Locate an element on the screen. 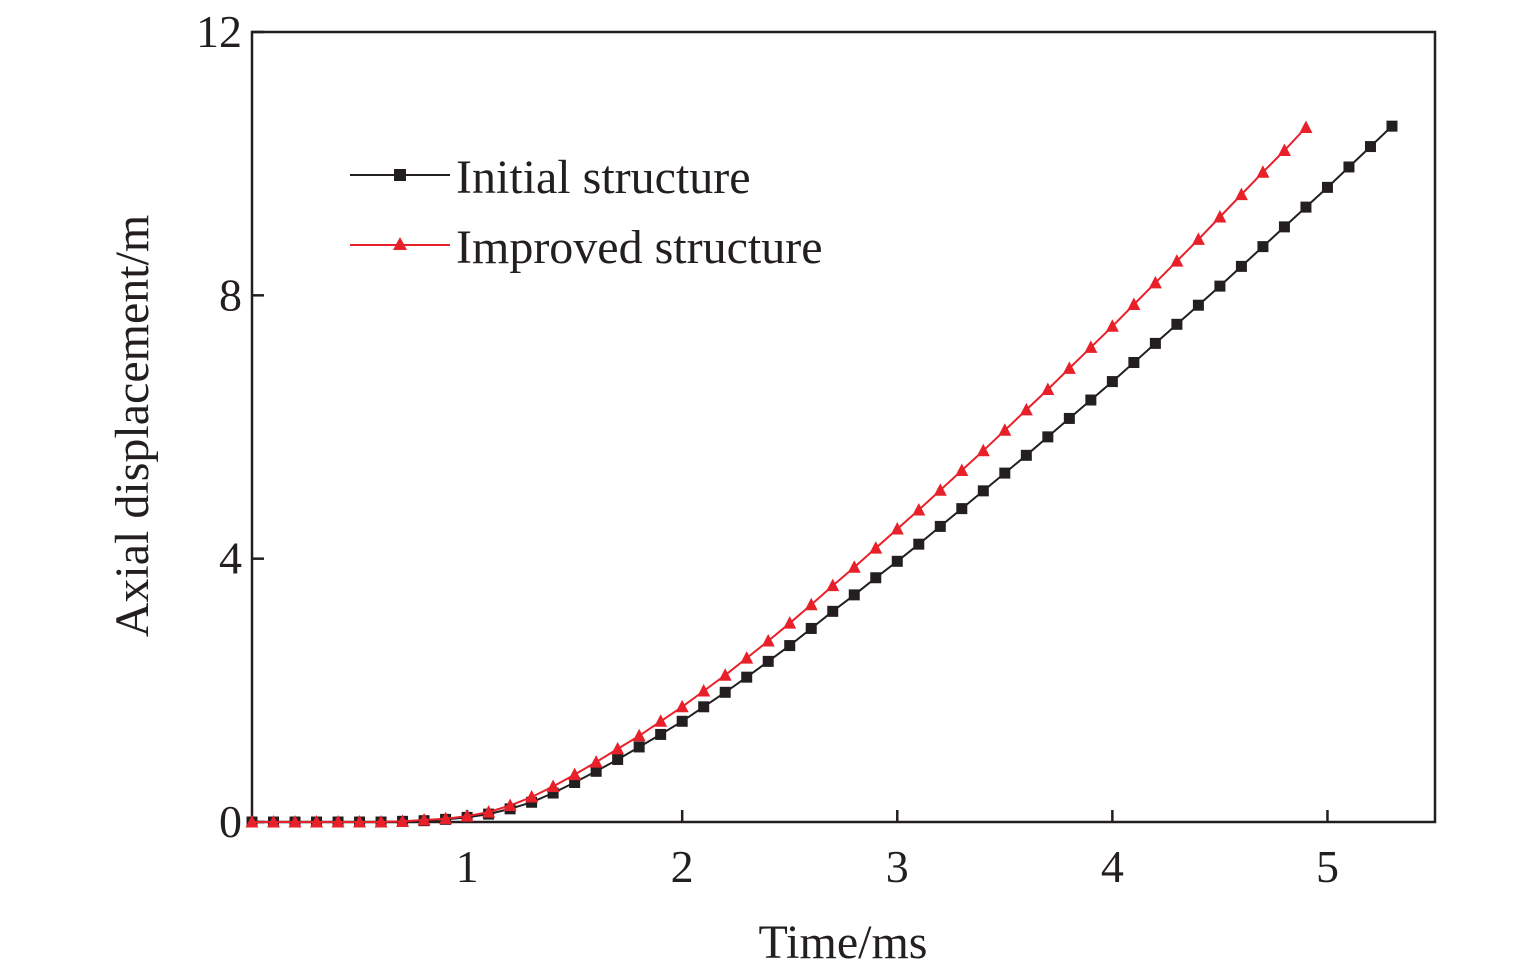 The width and height of the screenshot is (1535, 976). legend: Initial structure Improved structure is located at coordinates (586, 212).